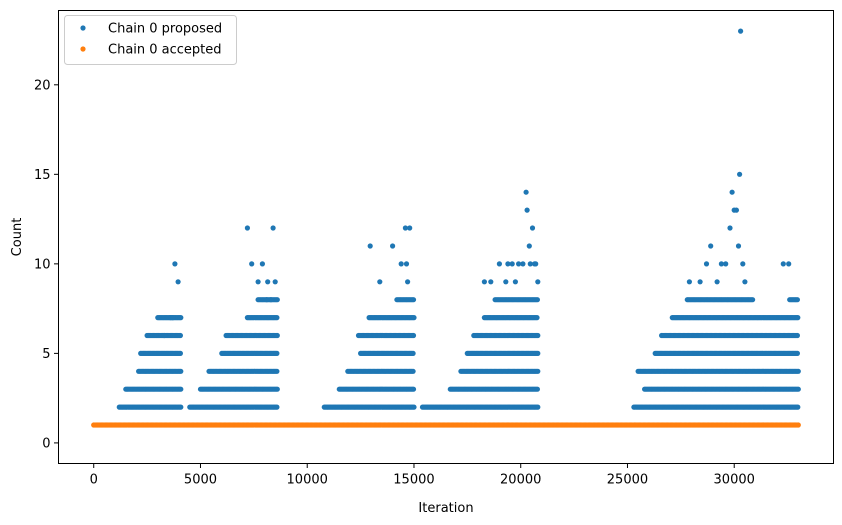  What do you see at coordinates (165, 29) in the screenshot?
I see `legend-label-proposed: Chain 0 proposed` at bounding box center [165, 29].